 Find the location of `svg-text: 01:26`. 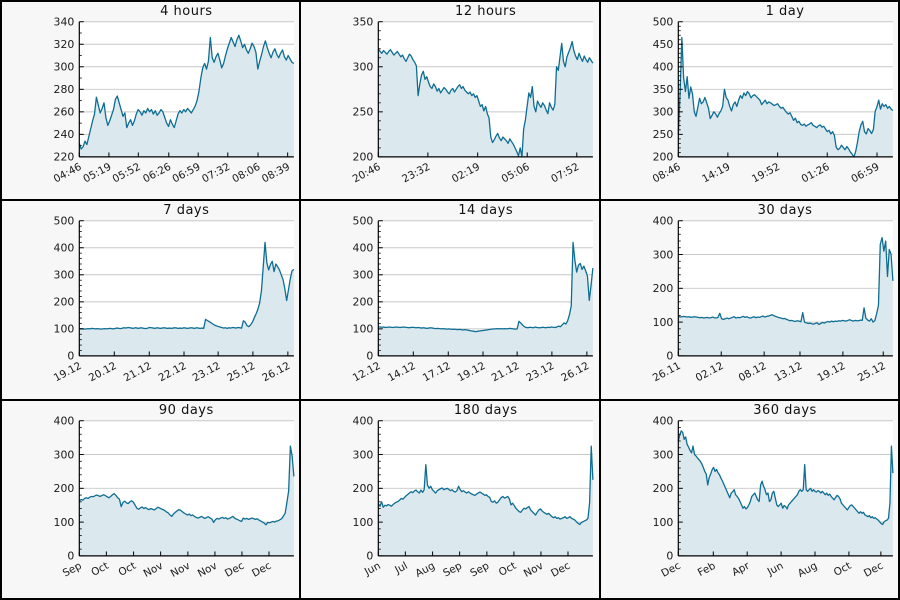

svg-text: 01:26 is located at coordinates (815, 173).